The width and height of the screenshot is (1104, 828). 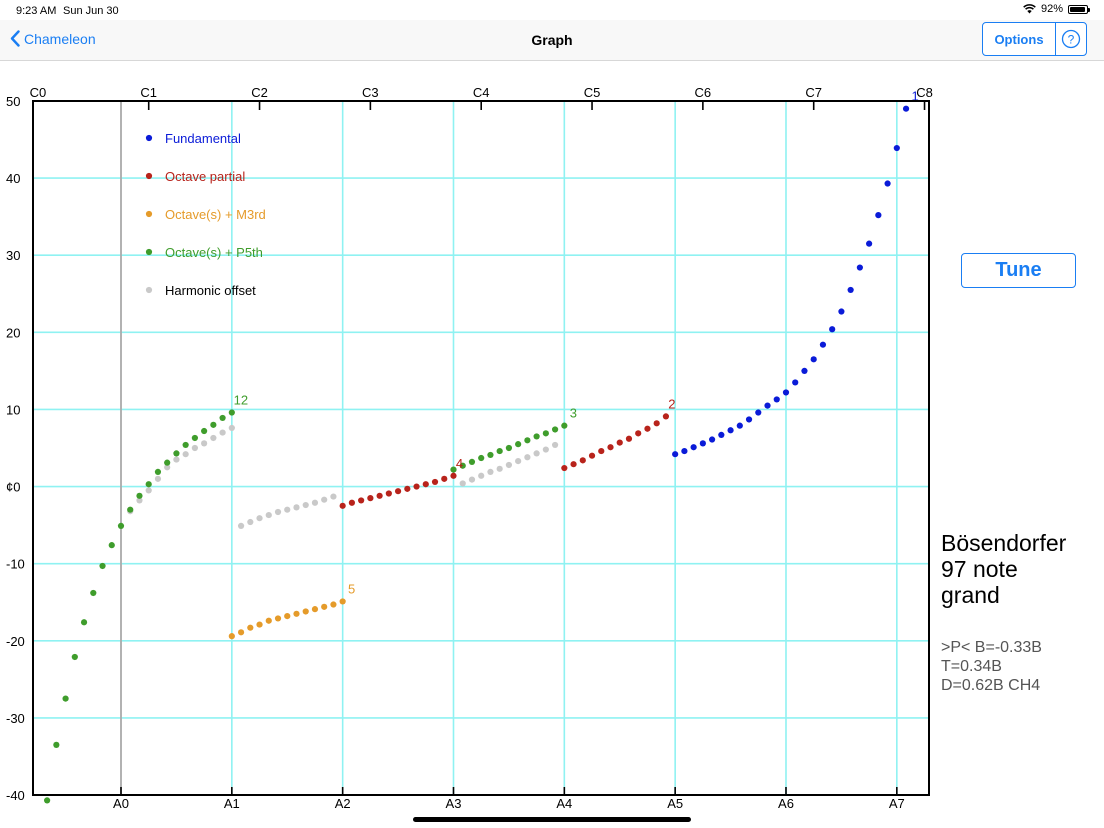 I want to click on back-label: Chameleon, so click(x=60, y=38).